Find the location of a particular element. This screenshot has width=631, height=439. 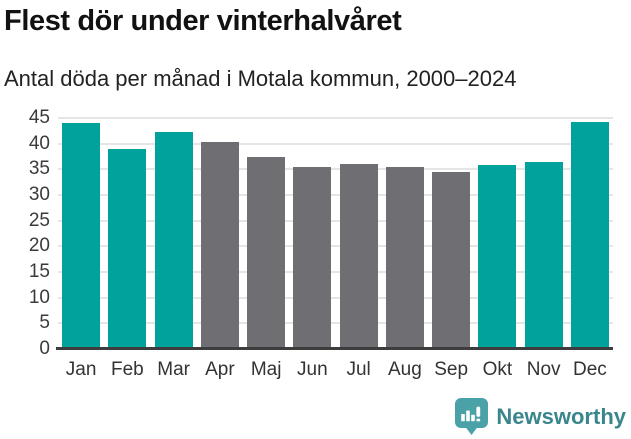

y-axis-label-25: 25 is located at coordinates (39, 220).